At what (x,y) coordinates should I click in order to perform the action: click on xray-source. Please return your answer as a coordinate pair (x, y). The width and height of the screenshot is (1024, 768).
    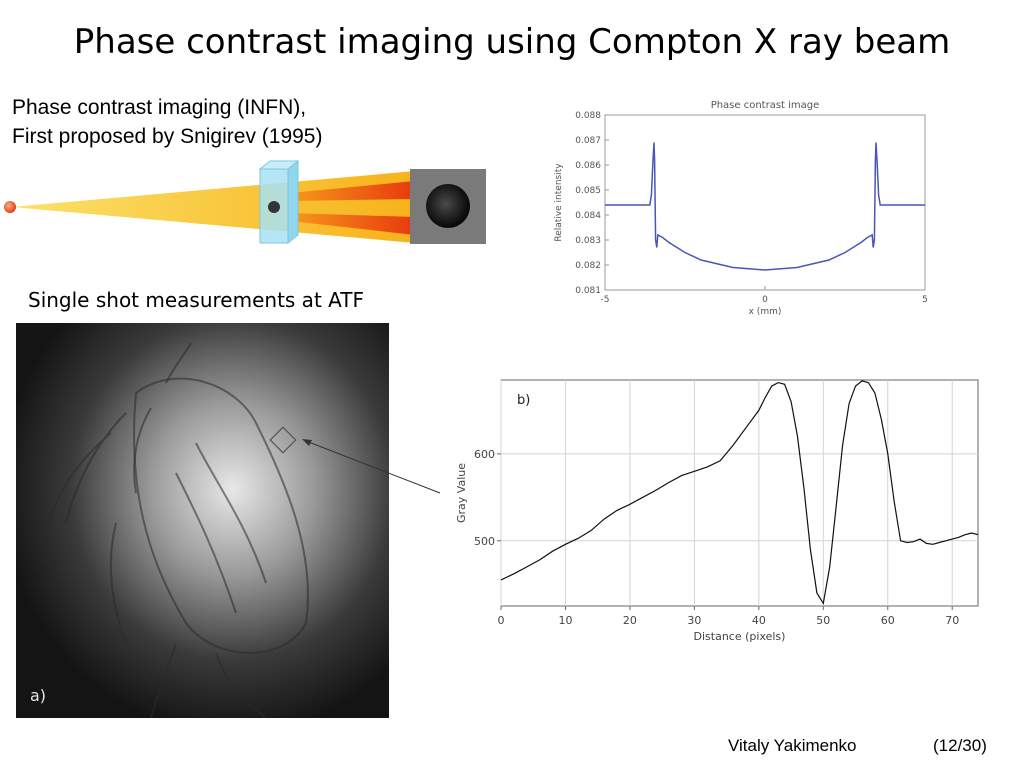
    Looking at the image, I should click on (10, 207).